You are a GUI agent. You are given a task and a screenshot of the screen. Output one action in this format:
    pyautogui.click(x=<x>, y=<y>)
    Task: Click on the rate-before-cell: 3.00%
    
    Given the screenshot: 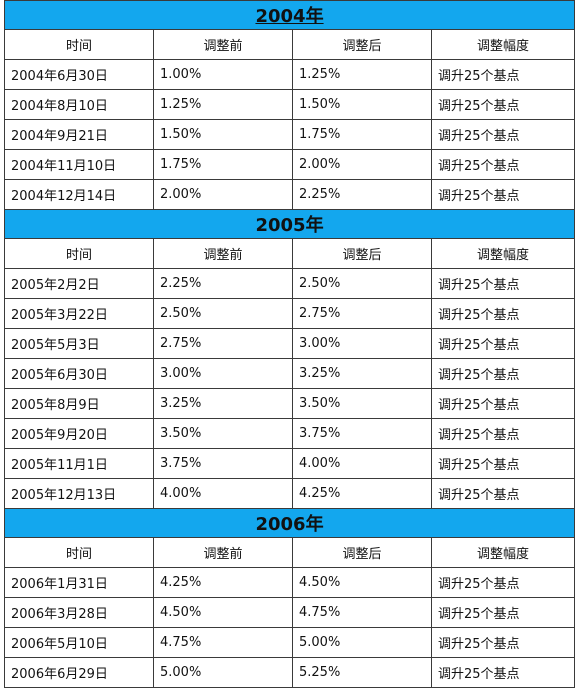 What is the action you would take?
    pyautogui.click(x=223, y=373)
    